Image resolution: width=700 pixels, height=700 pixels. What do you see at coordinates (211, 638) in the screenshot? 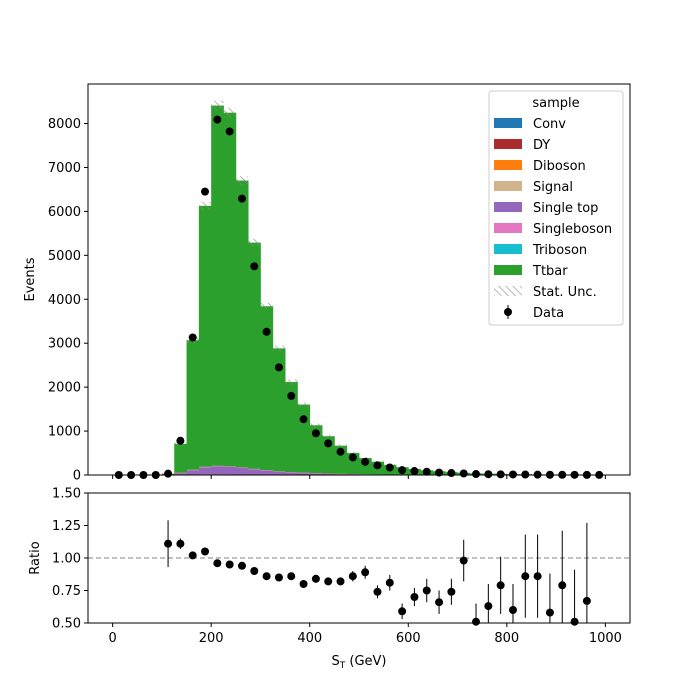
I see `xtick-label-200: 200` at bounding box center [211, 638].